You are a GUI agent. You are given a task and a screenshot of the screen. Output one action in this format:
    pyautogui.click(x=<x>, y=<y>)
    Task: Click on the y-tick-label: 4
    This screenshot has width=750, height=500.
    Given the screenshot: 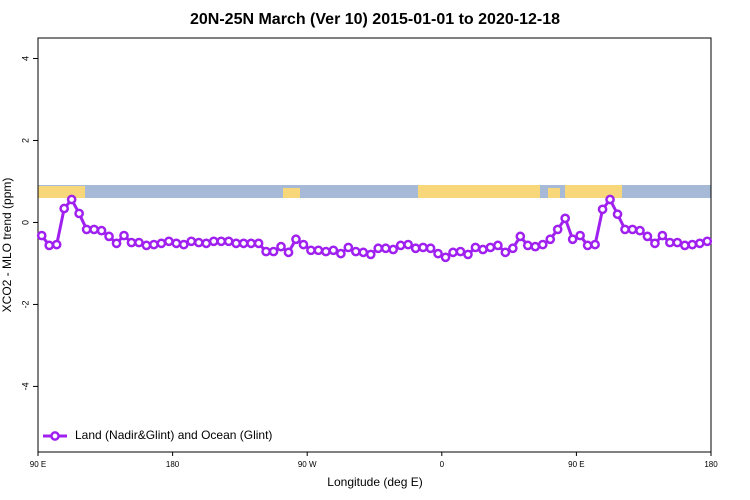 What is the action you would take?
    pyautogui.click(x=25, y=58)
    